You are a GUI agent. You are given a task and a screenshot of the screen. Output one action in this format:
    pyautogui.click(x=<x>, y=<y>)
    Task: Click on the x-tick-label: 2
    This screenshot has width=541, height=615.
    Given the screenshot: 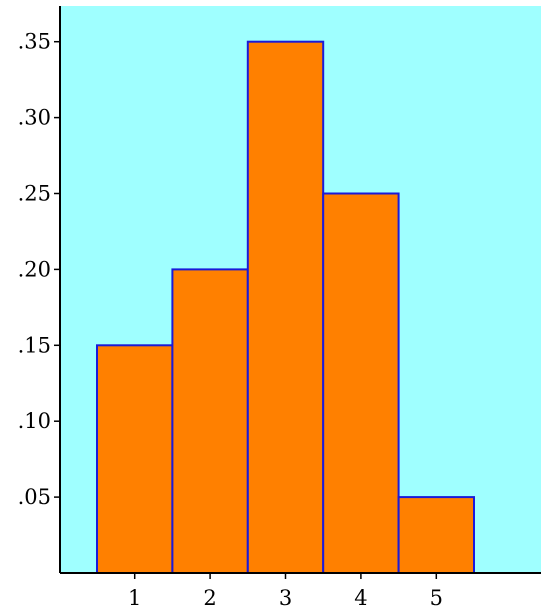 What is the action you would take?
    pyautogui.click(x=209, y=598)
    